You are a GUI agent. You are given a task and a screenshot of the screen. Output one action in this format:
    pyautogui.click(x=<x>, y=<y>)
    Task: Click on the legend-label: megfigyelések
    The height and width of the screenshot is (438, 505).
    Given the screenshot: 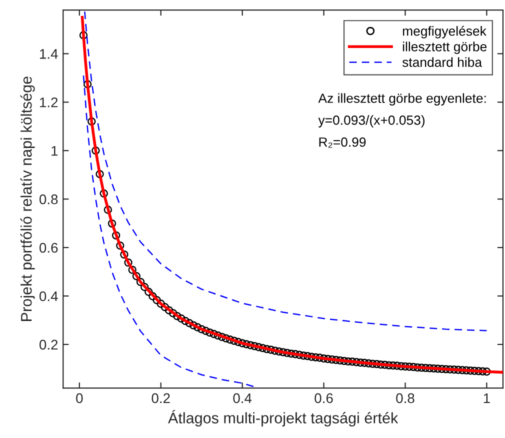 What is the action you would take?
    pyautogui.click(x=444, y=32)
    